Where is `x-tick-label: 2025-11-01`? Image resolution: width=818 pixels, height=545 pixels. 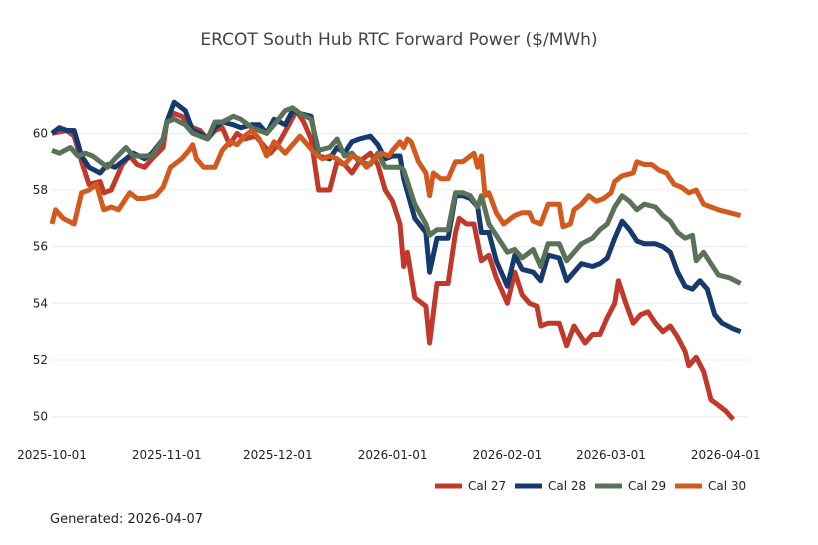 x-tick-label: 2025-11-01 is located at coordinates (167, 455).